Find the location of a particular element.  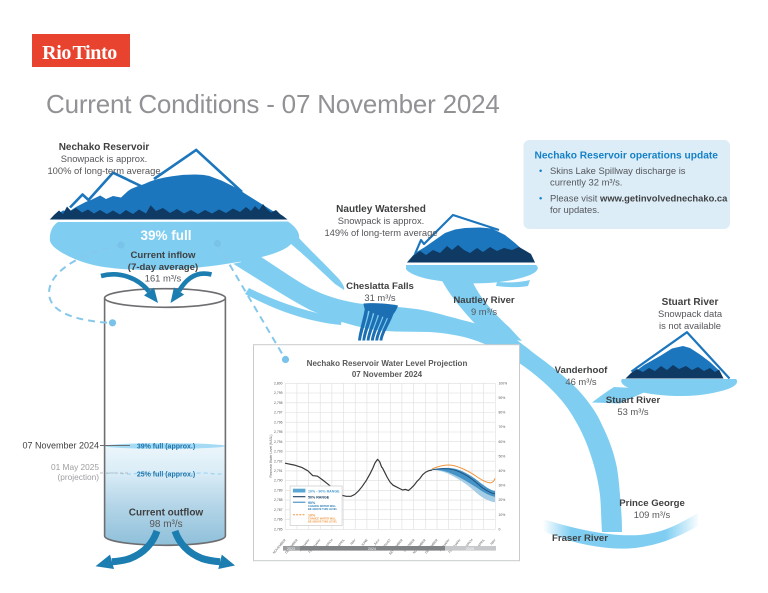

svg-text: 2024 is located at coordinates (372, 549).